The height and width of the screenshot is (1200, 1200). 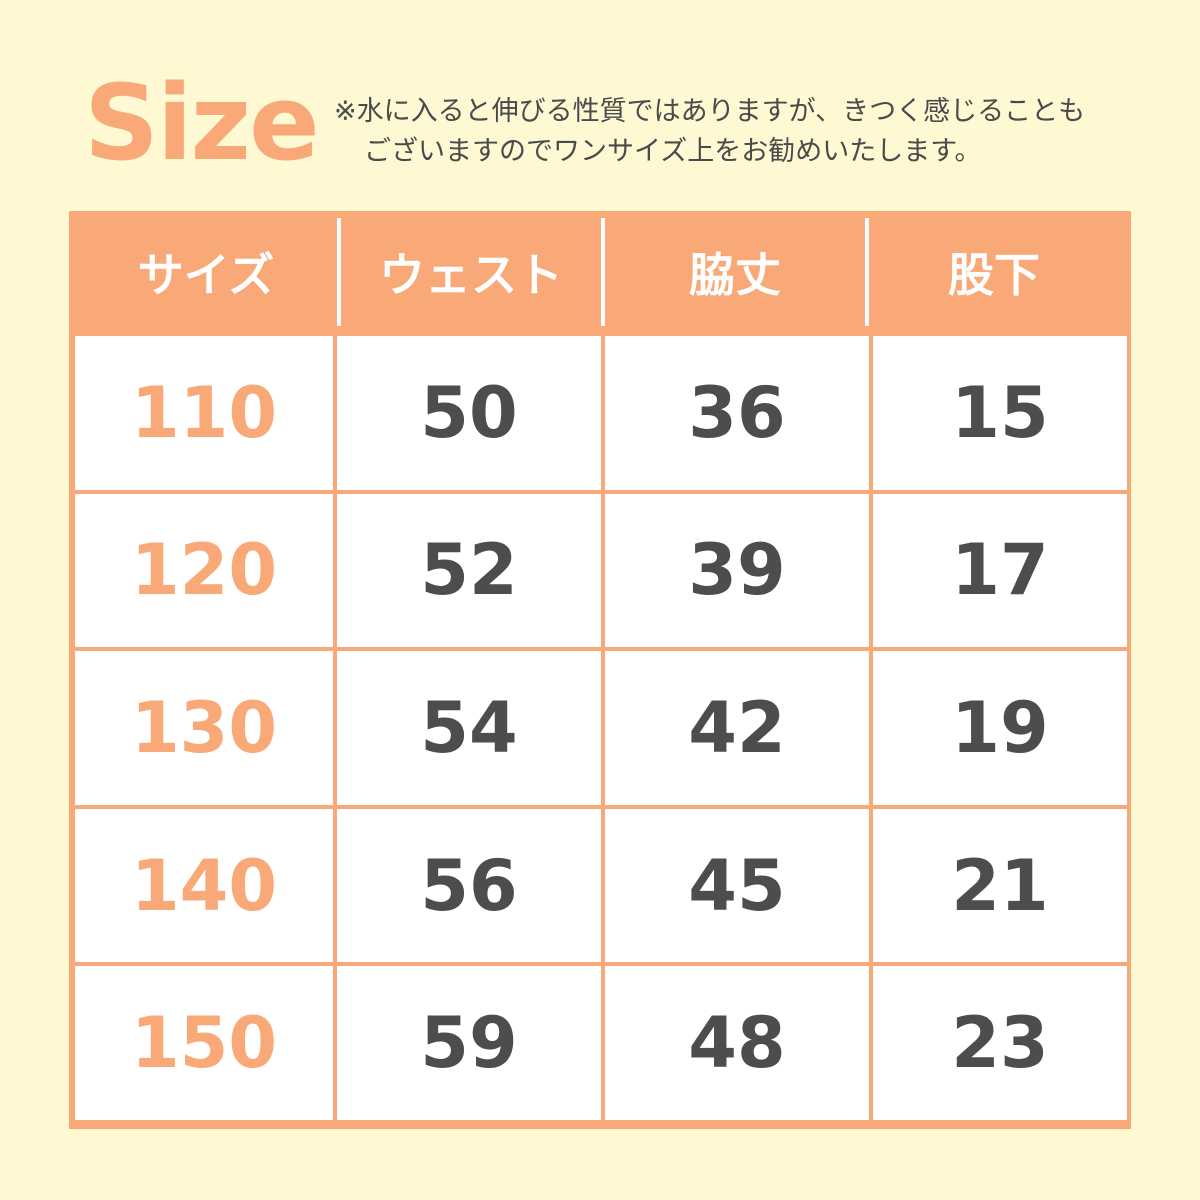 What do you see at coordinates (710, 111) in the screenshot?
I see `note-line-1: ※水に入ると伸びる性質ではありますが、きつく感じることも` at bounding box center [710, 111].